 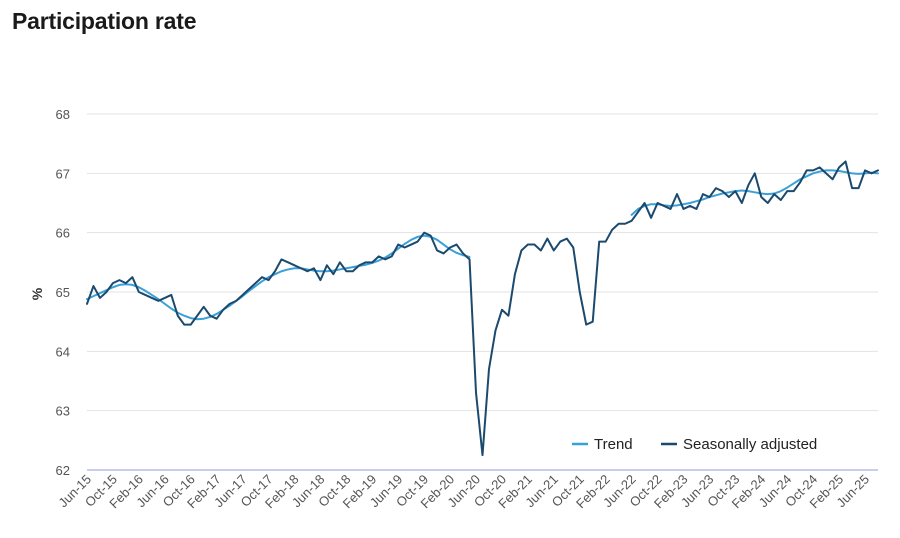 I want to click on y-tick-label: 64, so click(x=63, y=351).